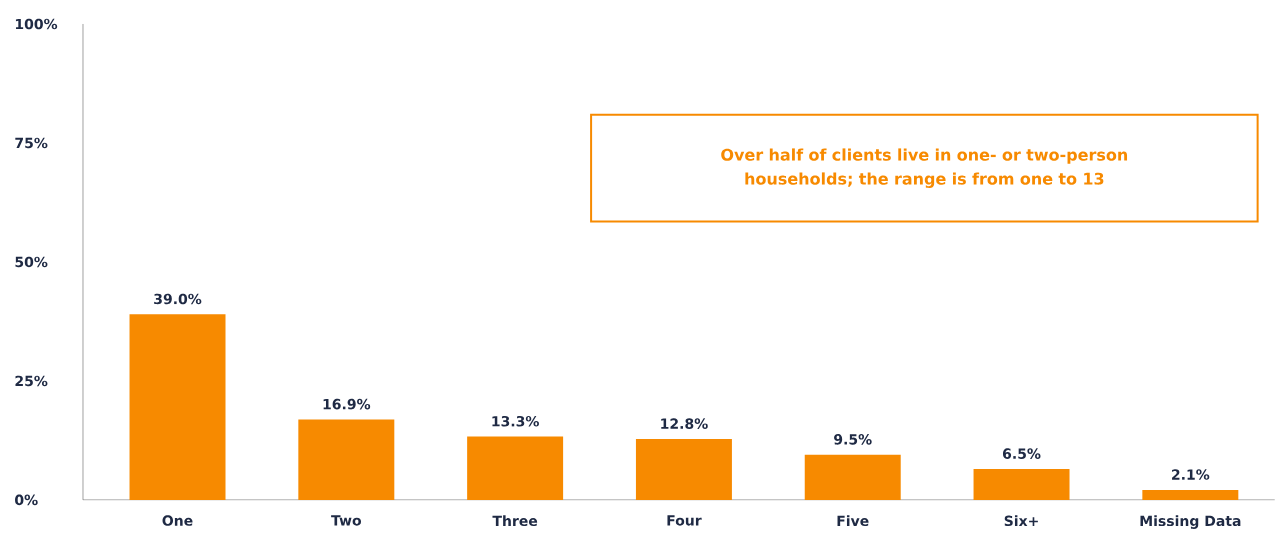 The height and width of the screenshot is (537, 1275). What do you see at coordinates (515, 421) in the screenshot?
I see `data-label: 13.3%` at bounding box center [515, 421].